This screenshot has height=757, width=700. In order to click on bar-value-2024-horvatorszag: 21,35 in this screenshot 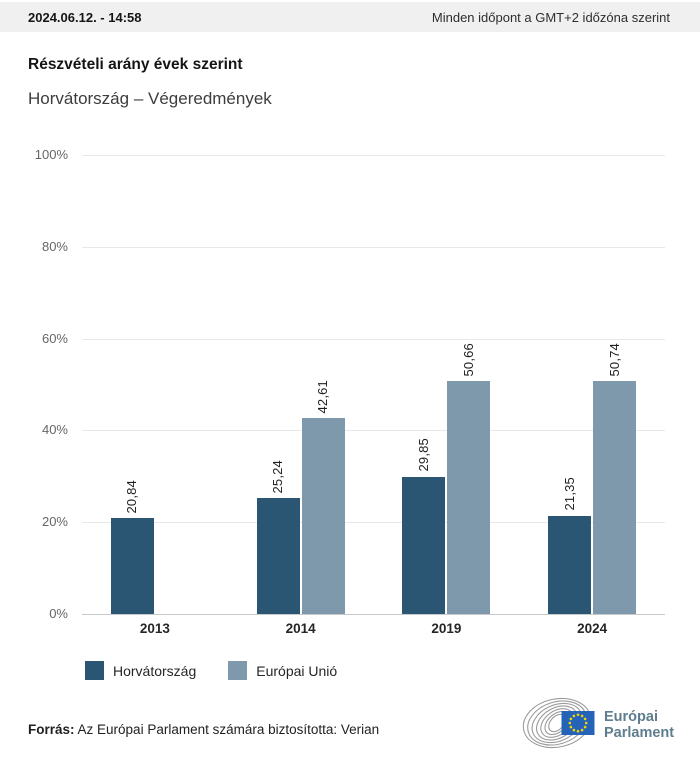, I will do `click(569, 494)`.